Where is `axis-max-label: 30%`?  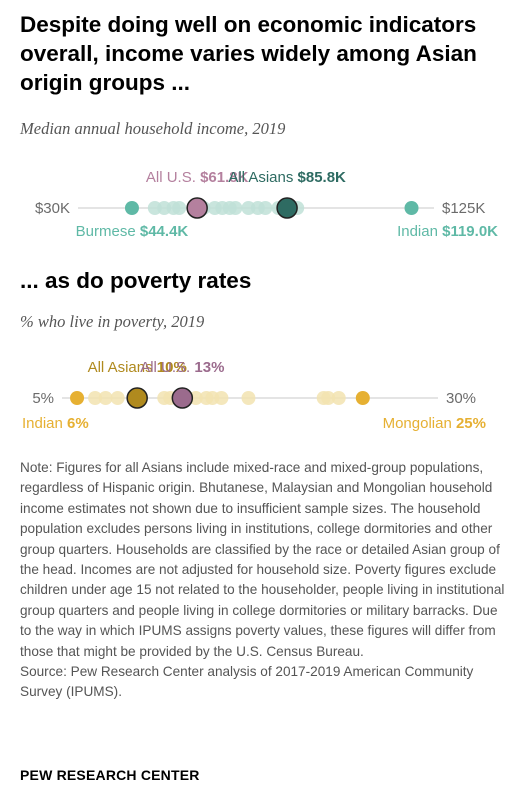 axis-max-label: 30% is located at coordinates (461, 398).